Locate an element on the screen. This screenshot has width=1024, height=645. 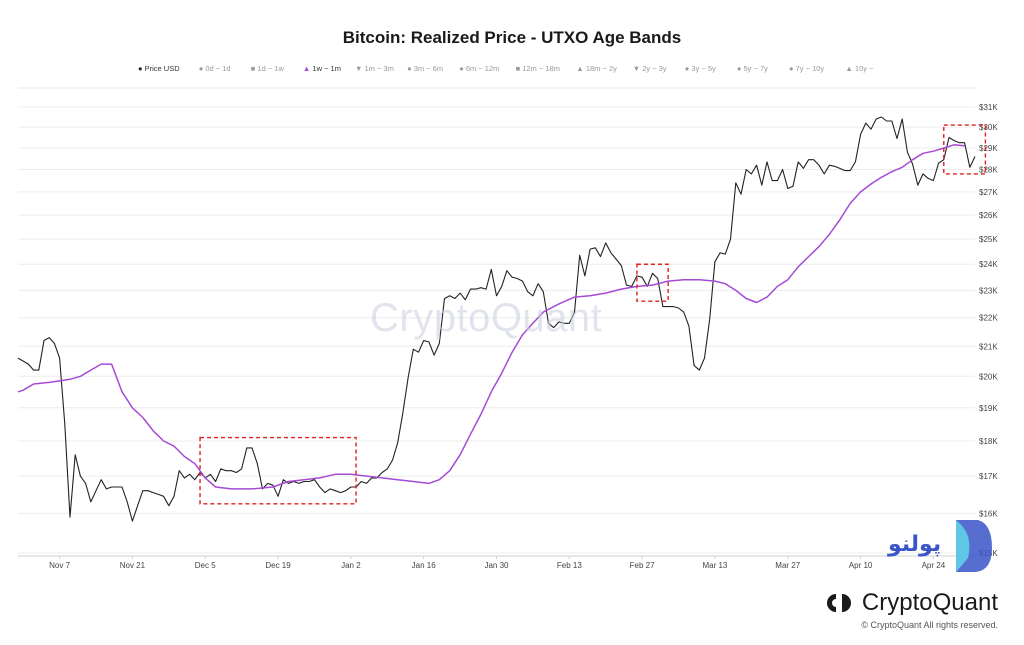
badge-text: پولنو is located at coordinates (915, 544).